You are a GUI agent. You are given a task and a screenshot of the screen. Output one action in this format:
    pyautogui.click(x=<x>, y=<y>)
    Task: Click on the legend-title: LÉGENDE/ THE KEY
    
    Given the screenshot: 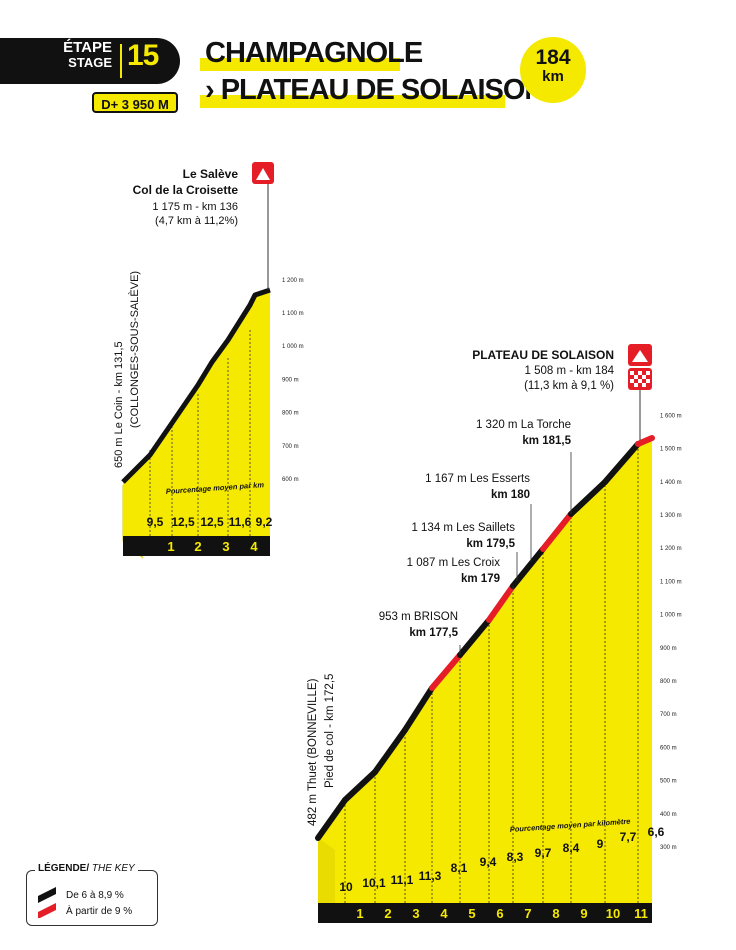 What is the action you would take?
    pyautogui.click(x=86, y=868)
    